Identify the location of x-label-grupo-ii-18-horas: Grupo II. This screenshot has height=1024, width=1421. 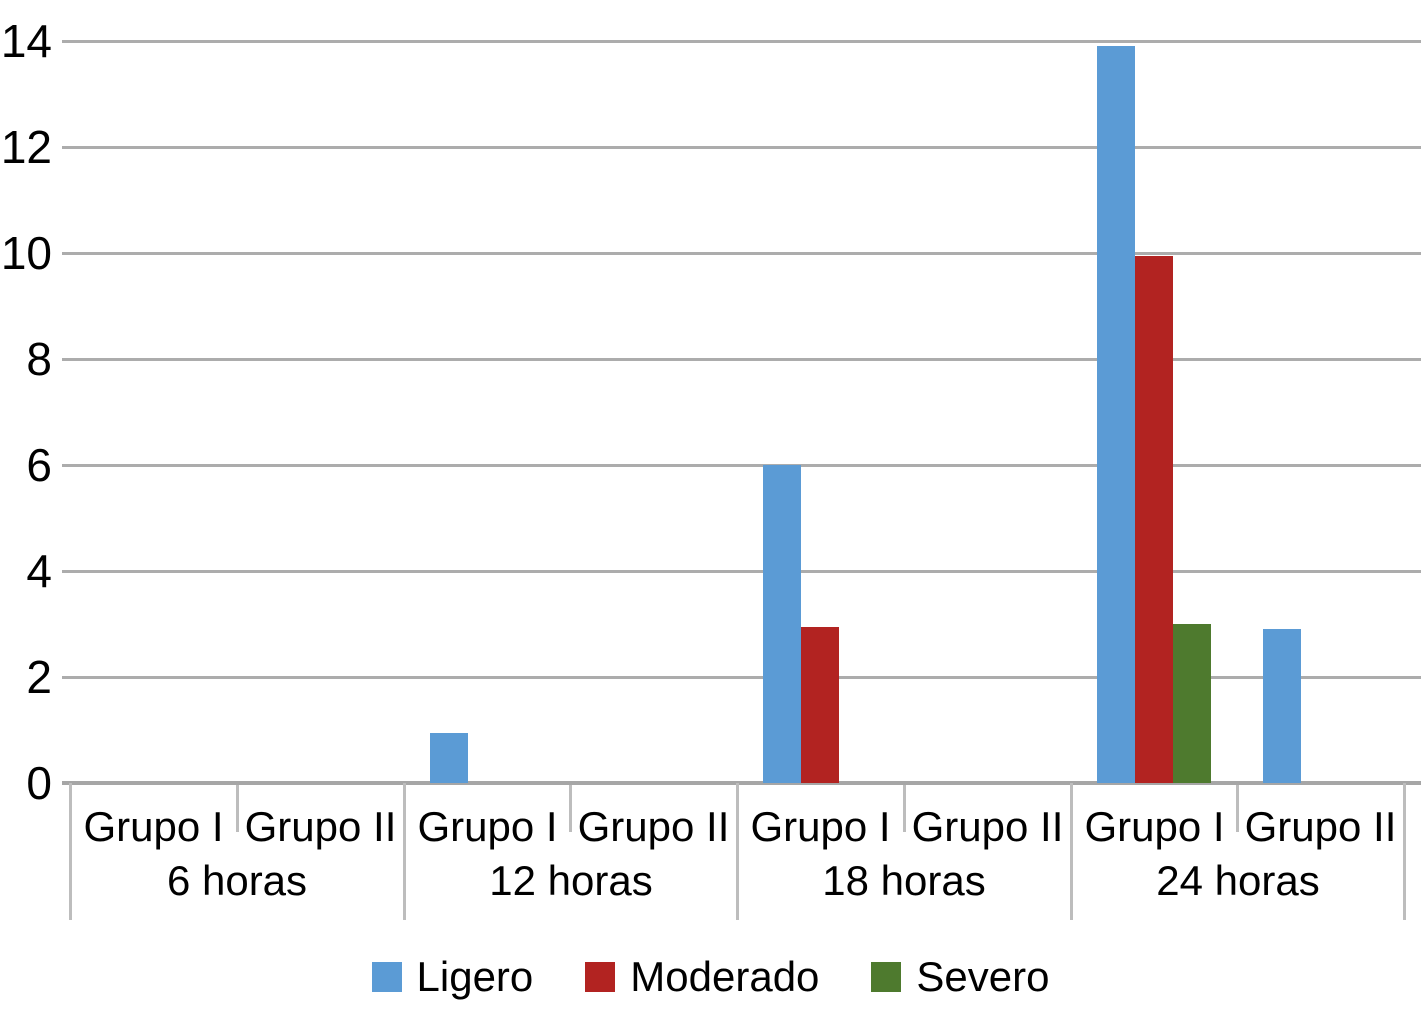
(987, 826).